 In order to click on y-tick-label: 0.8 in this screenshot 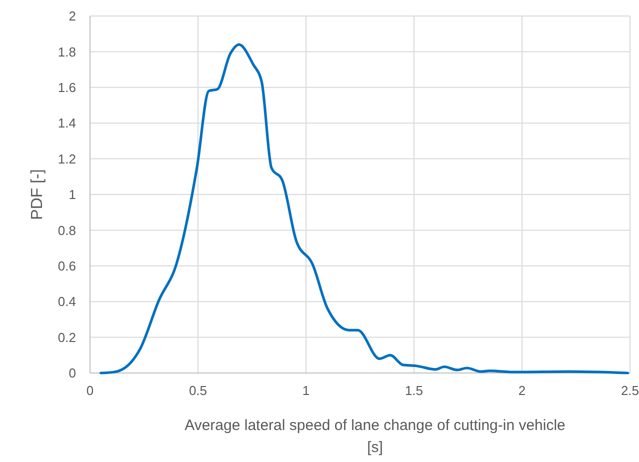, I will do `click(67, 230)`.